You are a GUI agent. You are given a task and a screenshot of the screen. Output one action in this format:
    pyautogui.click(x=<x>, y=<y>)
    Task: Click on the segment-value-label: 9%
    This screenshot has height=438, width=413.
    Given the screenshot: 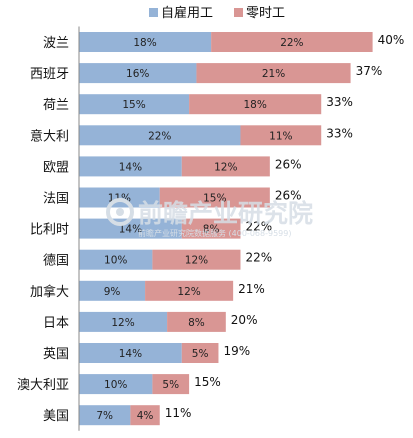 What is the action you would take?
    pyautogui.click(x=112, y=292)
    